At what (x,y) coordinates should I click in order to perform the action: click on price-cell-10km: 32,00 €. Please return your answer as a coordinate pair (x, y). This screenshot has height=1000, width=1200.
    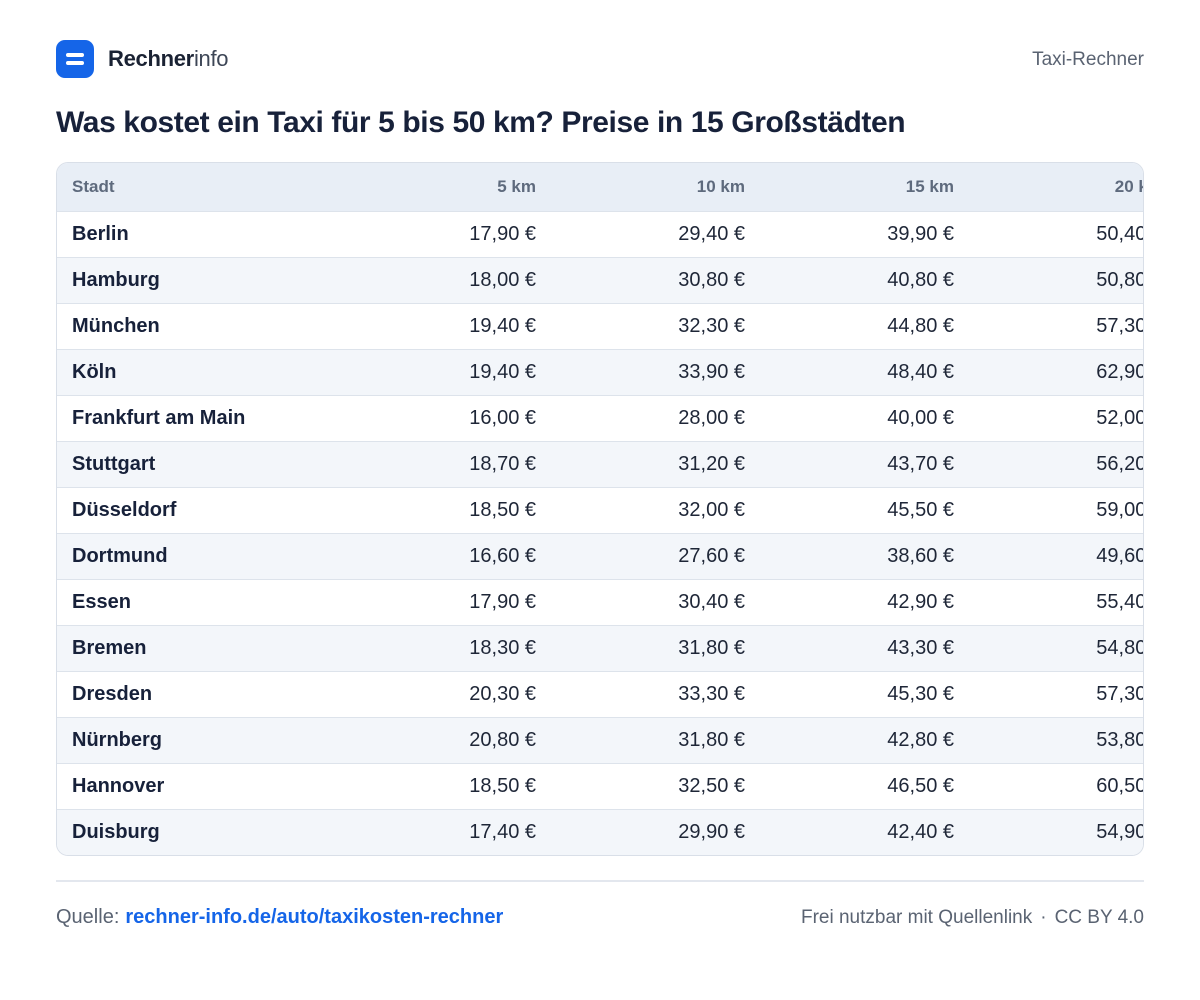
    Looking at the image, I should click on (711, 509).